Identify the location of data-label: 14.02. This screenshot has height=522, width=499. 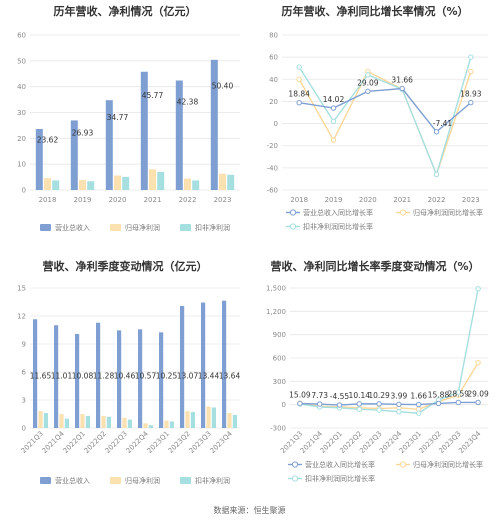
(334, 99).